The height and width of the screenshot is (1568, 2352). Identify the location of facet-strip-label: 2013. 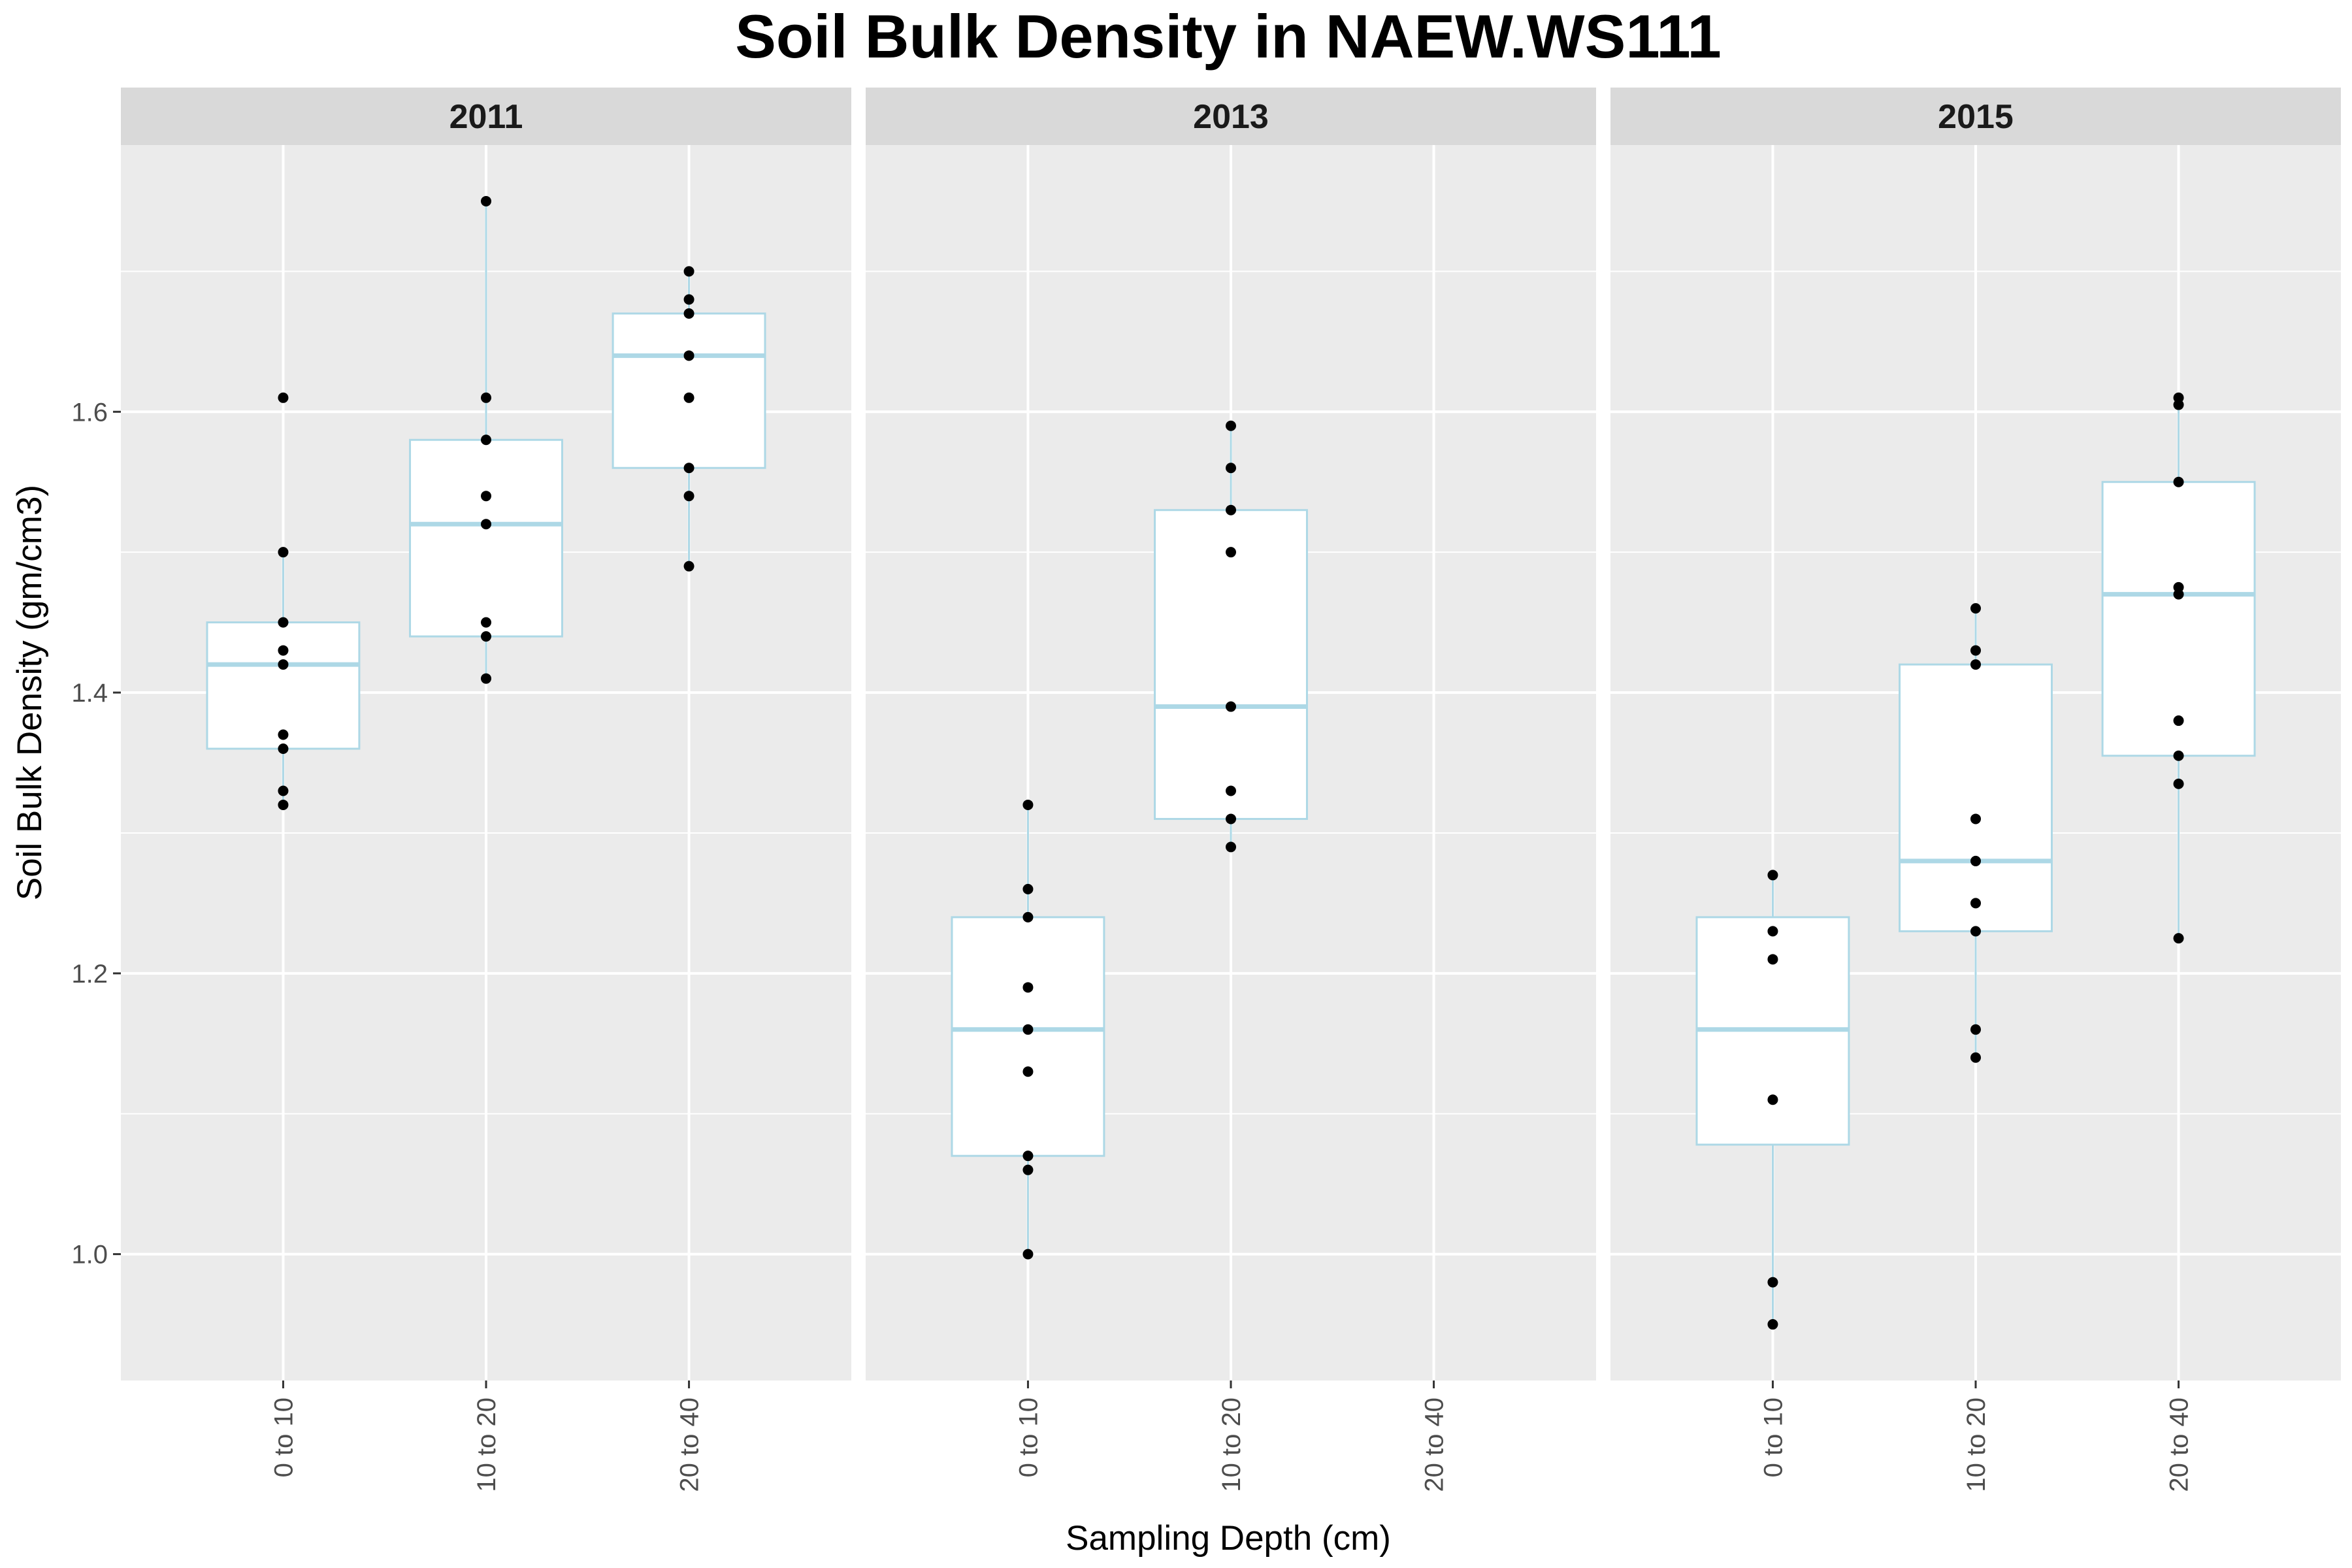
(1231, 117).